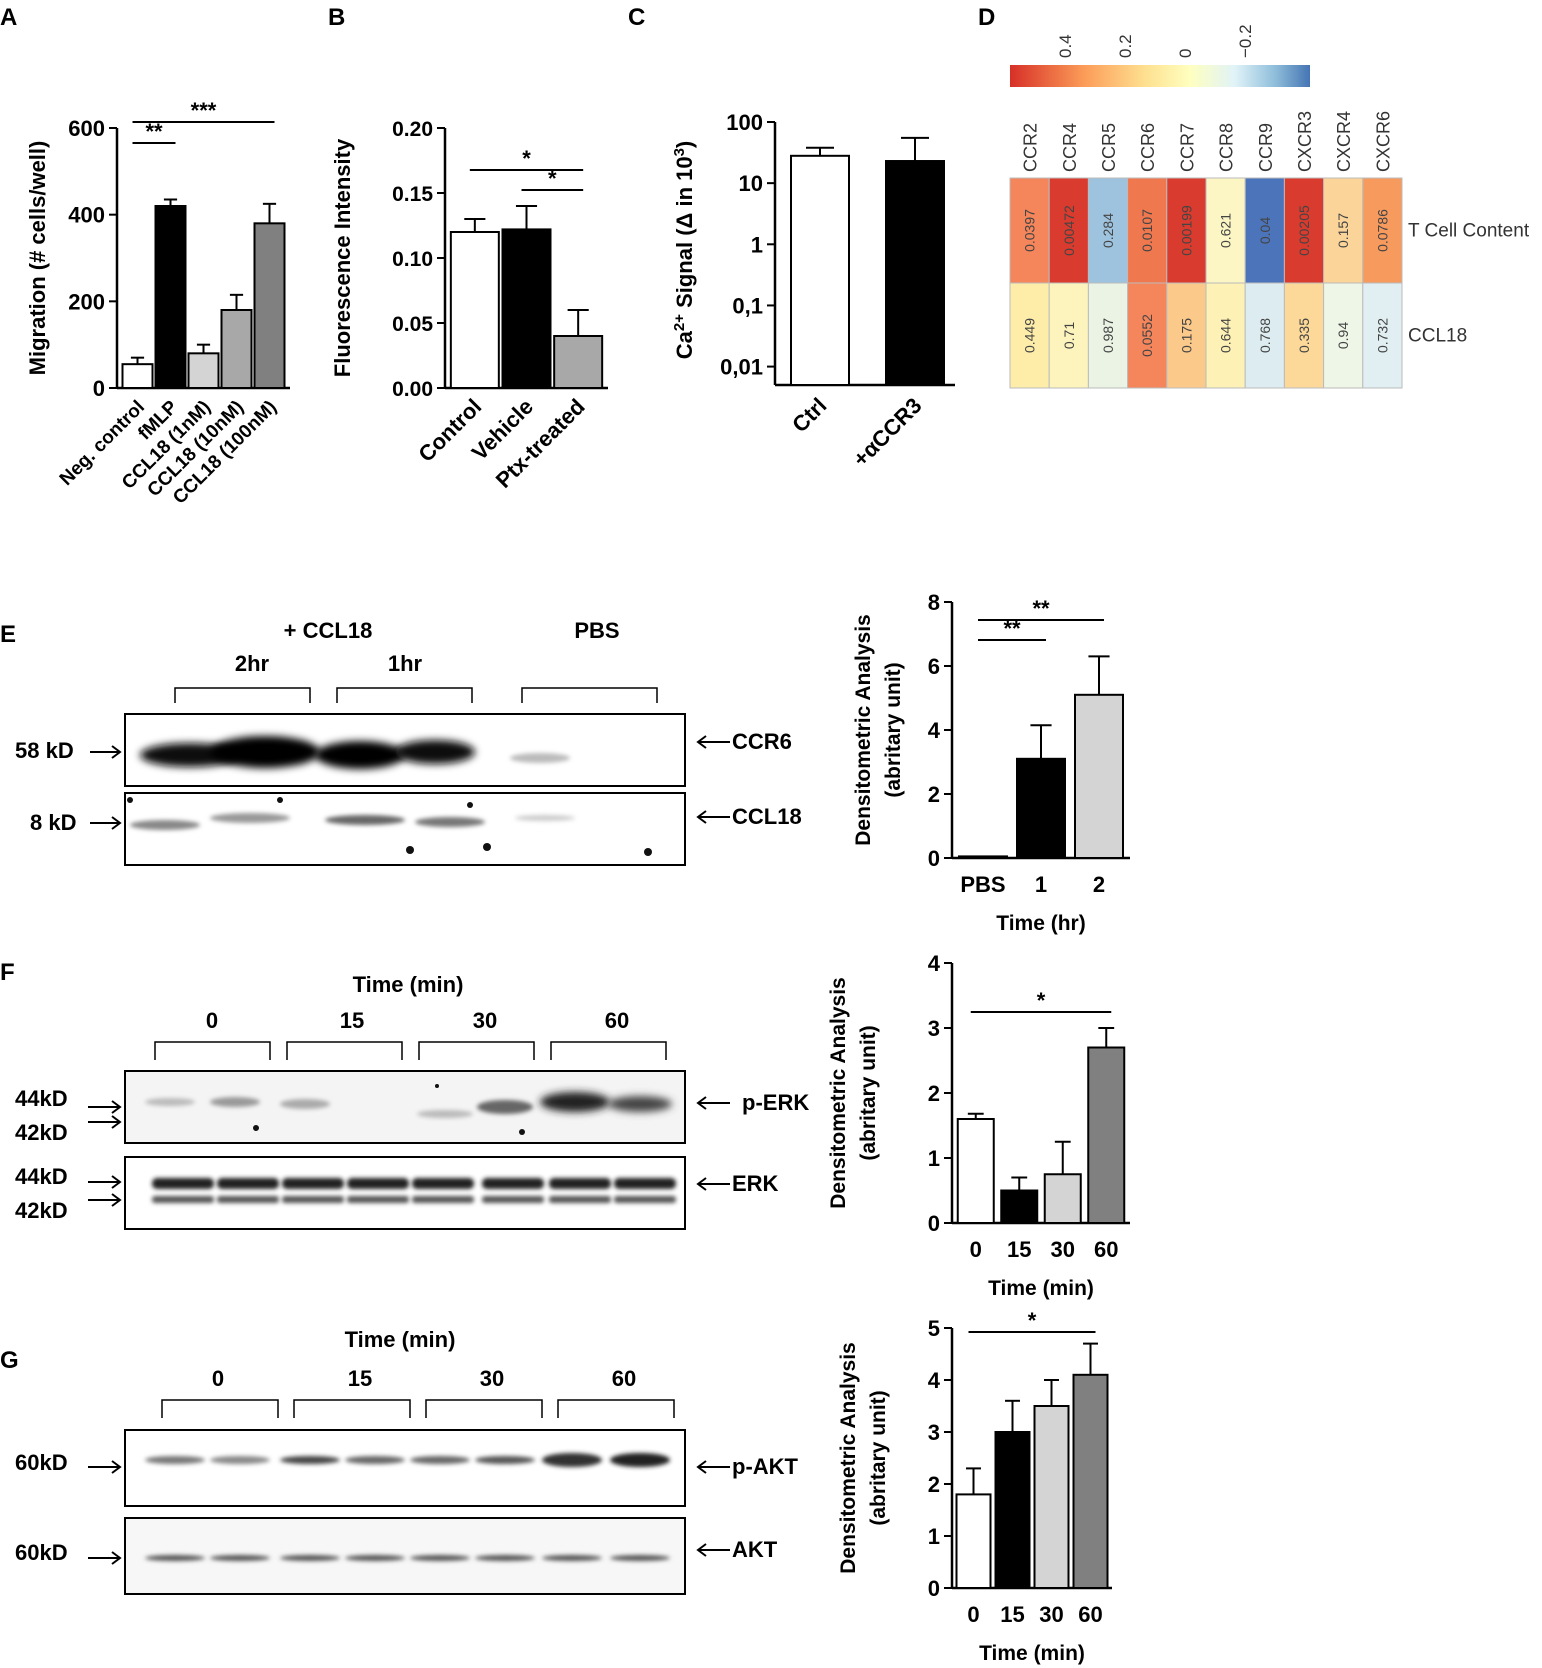 Image resolution: width=1542 pixels, height=1668 pixels. What do you see at coordinates (41, 1132) in the screenshot?
I see `blot-f-marker-42kd-top: 42kD` at bounding box center [41, 1132].